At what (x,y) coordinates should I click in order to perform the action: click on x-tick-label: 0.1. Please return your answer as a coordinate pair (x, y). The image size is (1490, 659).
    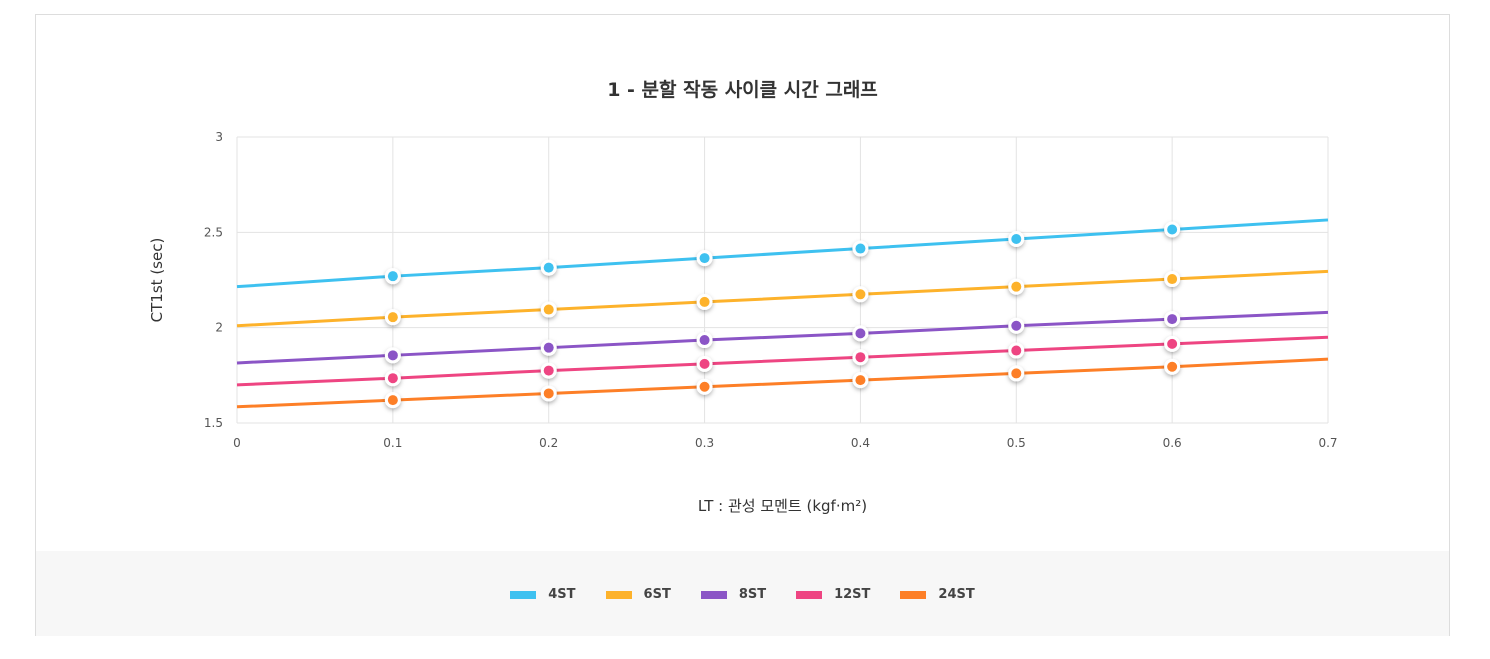
    Looking at the image, I should click on (392, 443).